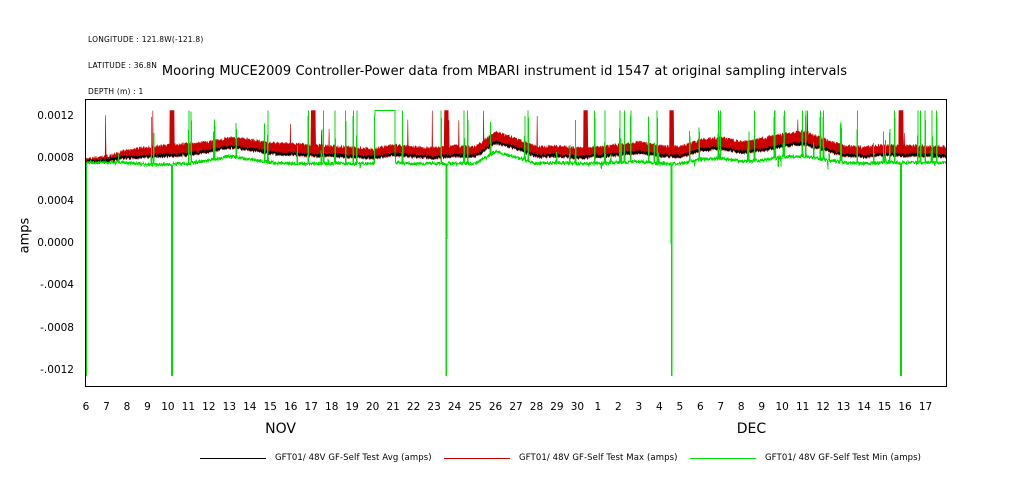 The height and width of the screenshot is (504, 1009). I want to click on legend-item: GFT01/ 48V GF-Self Test Avg (amps), so click(316, 458).